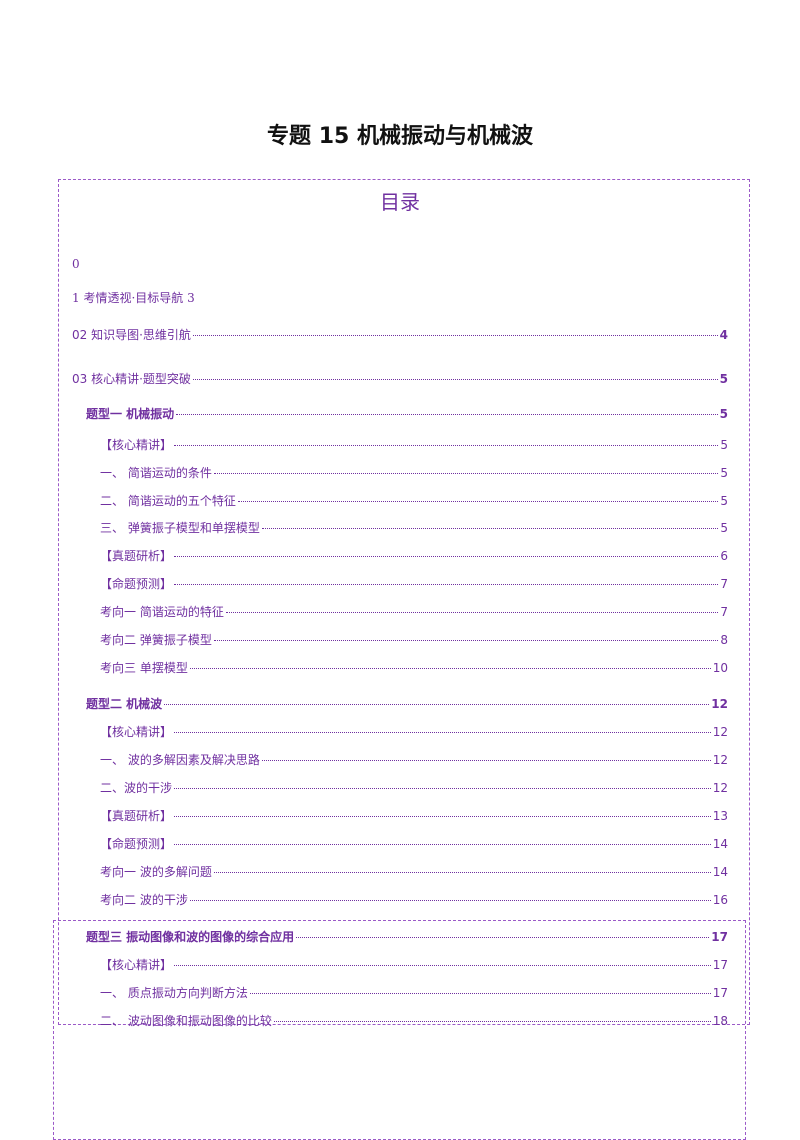 The image size is (800, 1140). What do you see at coordinates (168, 501) in the screenshot?
I see `toc-entry-text: 二、 简谐运动的五个特征` at bounding box center [168, 501].